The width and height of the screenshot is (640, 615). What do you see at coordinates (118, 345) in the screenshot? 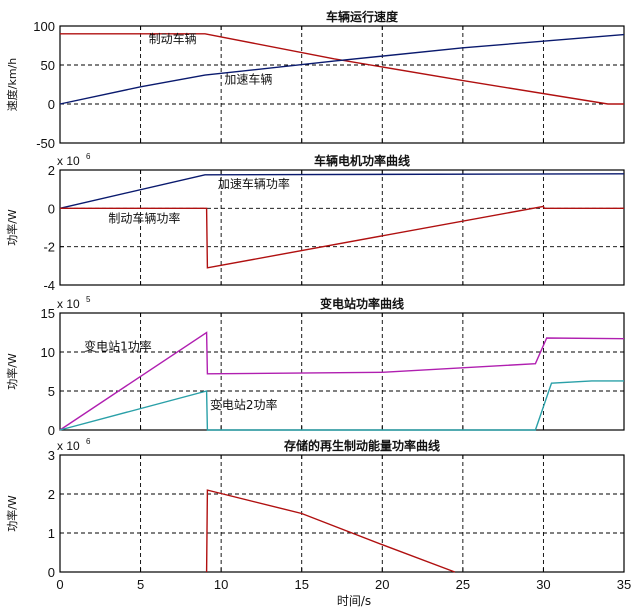
I see `series-annotation-1: 变电站1功率` at bounding box center [118, 345].